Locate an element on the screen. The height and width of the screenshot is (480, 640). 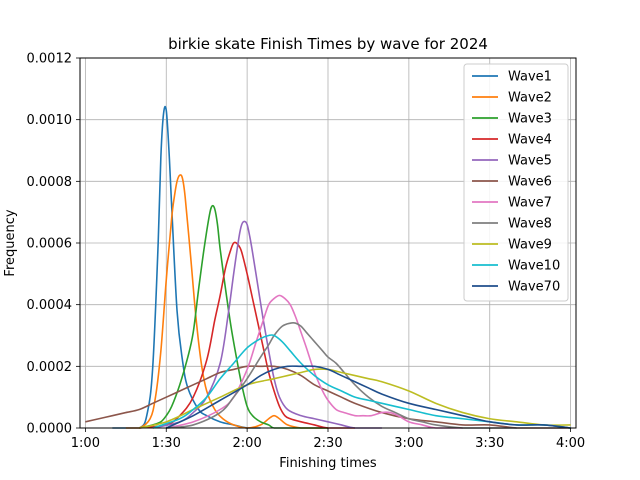
legend-label: Wave9 is located at coordinates (530, 245).